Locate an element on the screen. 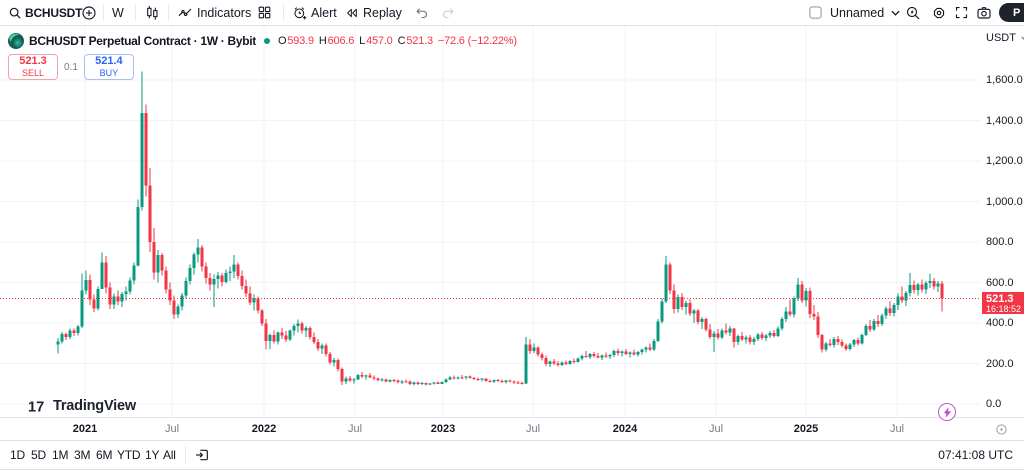 This screenshot has height=470, width=1024. indicators-label: Indicators is located at coordinates (224, 12).